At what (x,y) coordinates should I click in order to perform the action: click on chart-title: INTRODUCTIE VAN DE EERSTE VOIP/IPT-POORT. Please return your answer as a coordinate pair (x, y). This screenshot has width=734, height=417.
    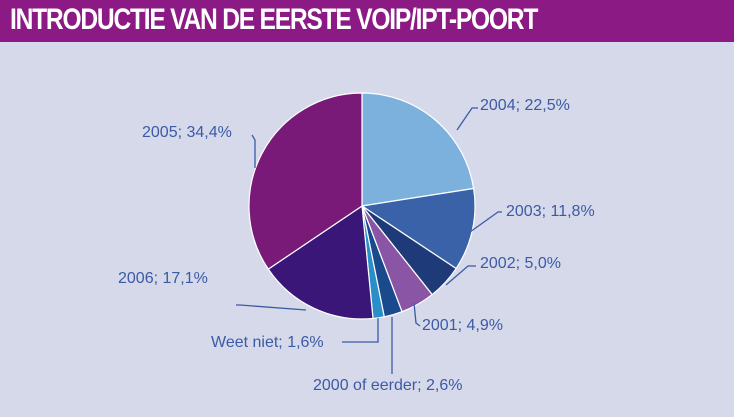
    Looking at the image, I should click on (274, 19).